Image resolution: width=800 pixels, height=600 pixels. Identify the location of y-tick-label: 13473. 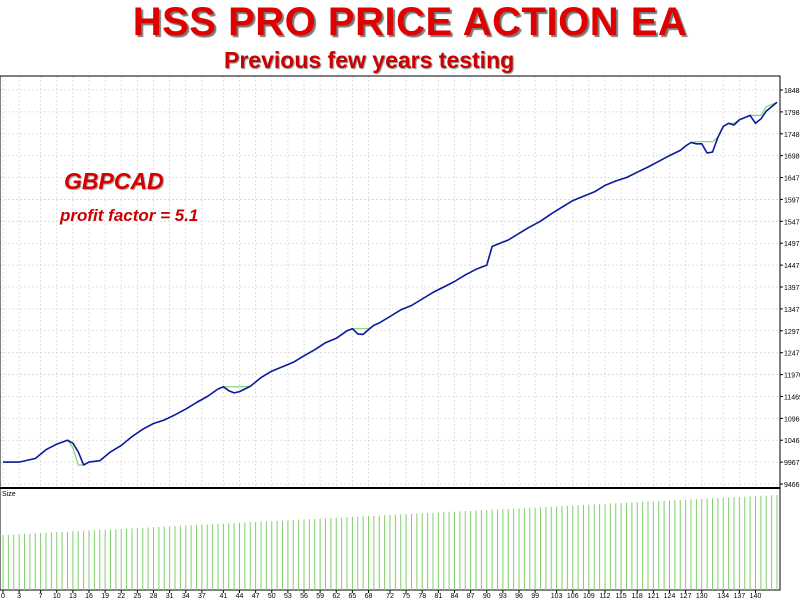
(792, 310).